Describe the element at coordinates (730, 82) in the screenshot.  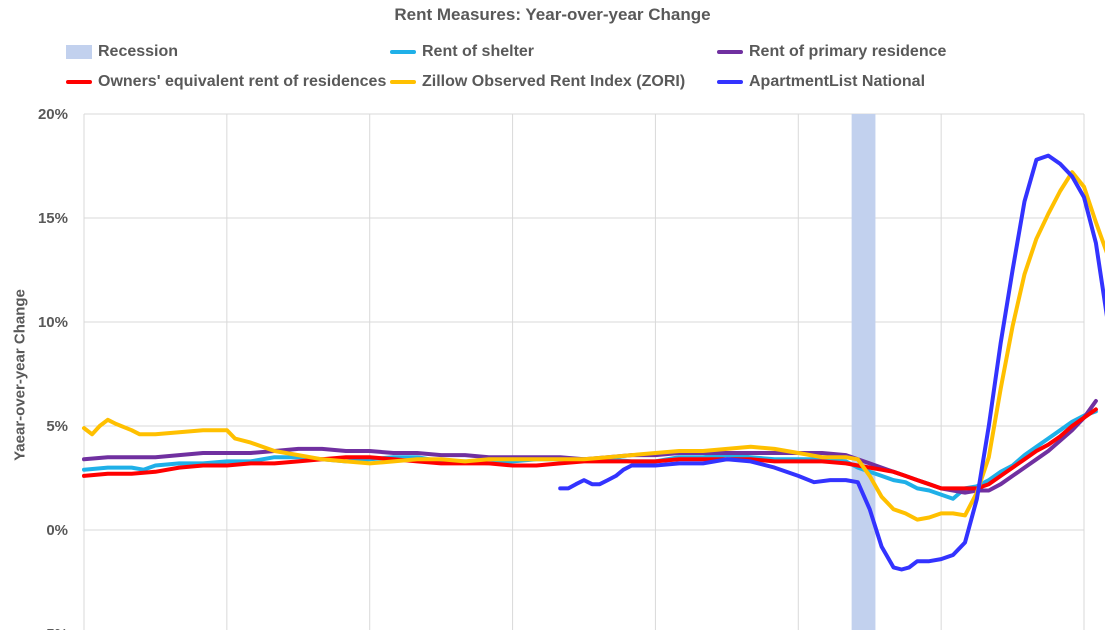
I see `legend-swatch-apartmentlist-national` at that location.